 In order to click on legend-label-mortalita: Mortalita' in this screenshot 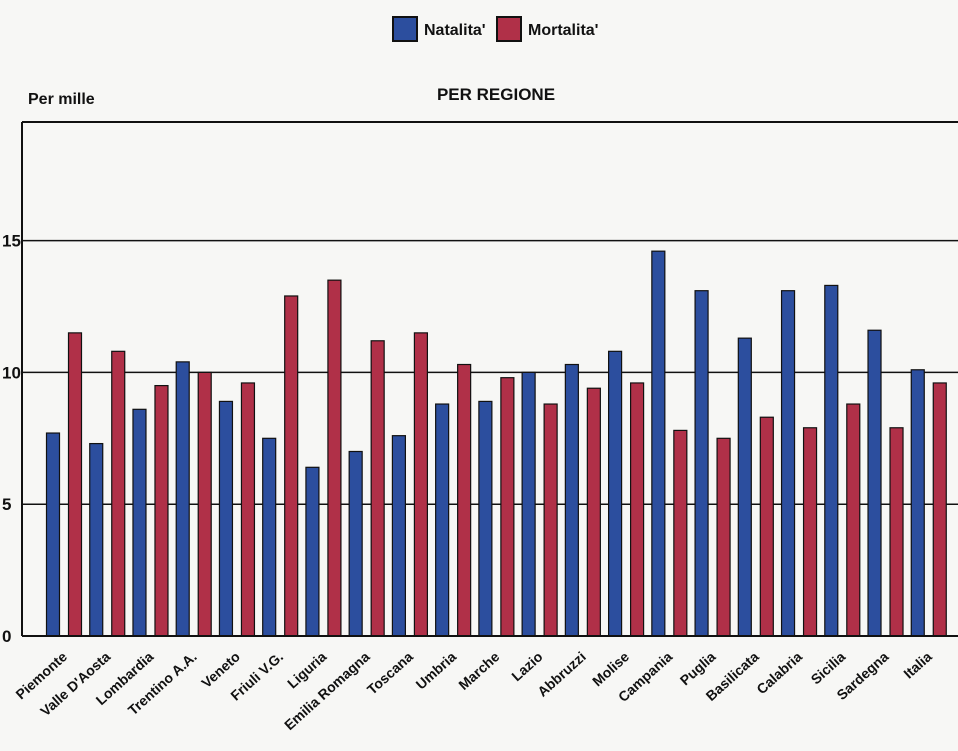, I will do `click(563, 30)`.